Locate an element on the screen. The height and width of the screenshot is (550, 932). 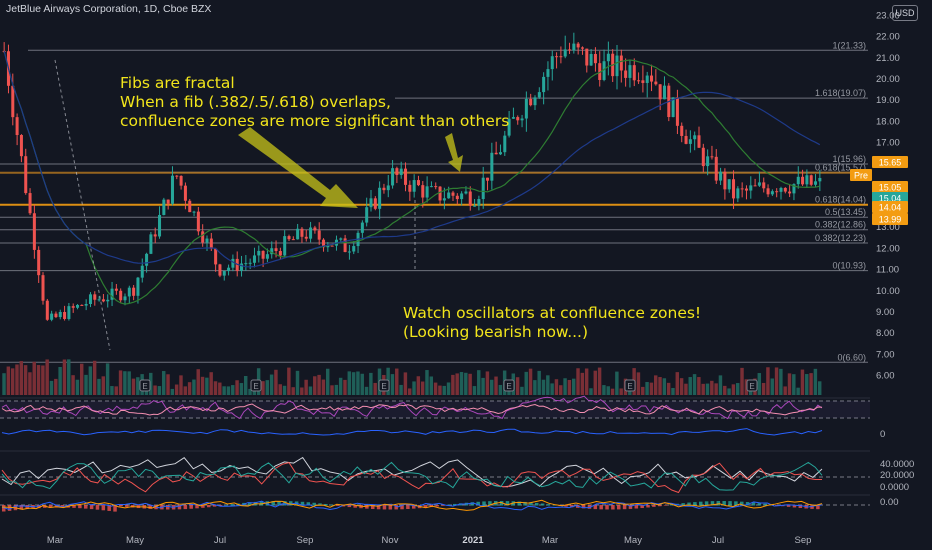
fib-label: 0.382(12.86) is located at coordinates (840, 225).